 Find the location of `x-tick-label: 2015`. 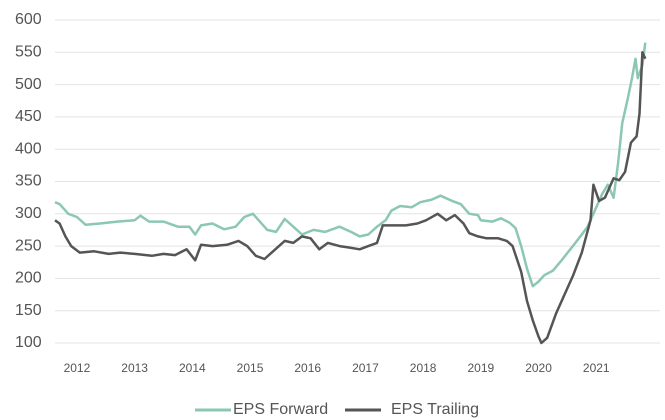

x-tick-label: 2015 is located at coordinates (250, 368).